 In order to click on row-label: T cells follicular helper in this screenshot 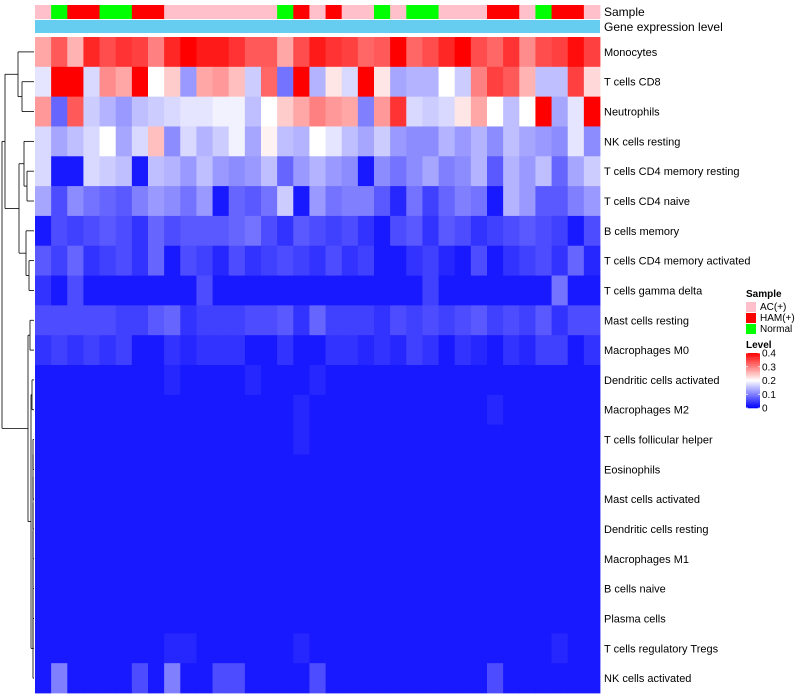, I will do `click(658, 441)`.